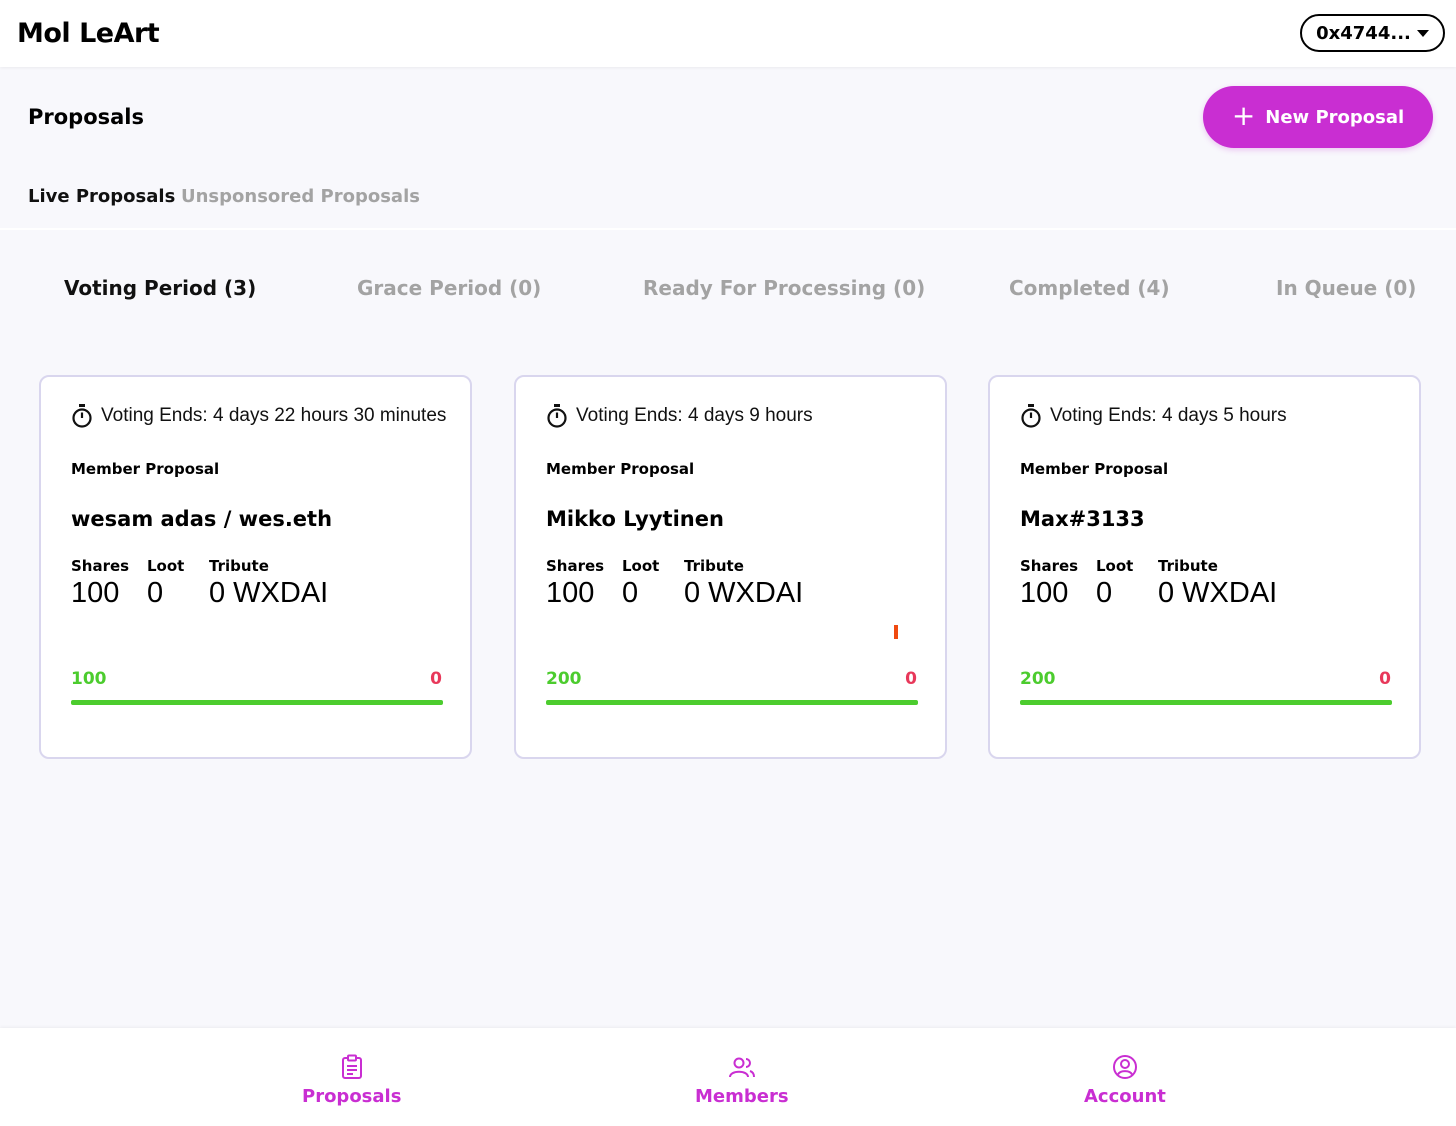 The height and width of the screenshot is (1126, 1456). Describe the element at coordinates (86, 117) in the screenshot. I see `page-title: Proposals` at that location.